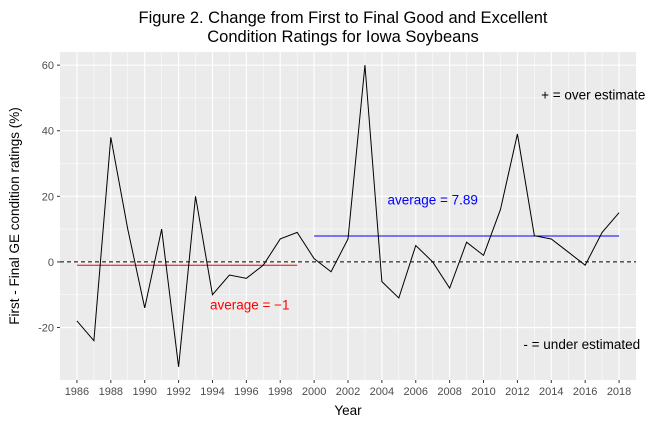  I want to click on y-axis-ticks: -20 0 20 40 60, so click(49, 197).